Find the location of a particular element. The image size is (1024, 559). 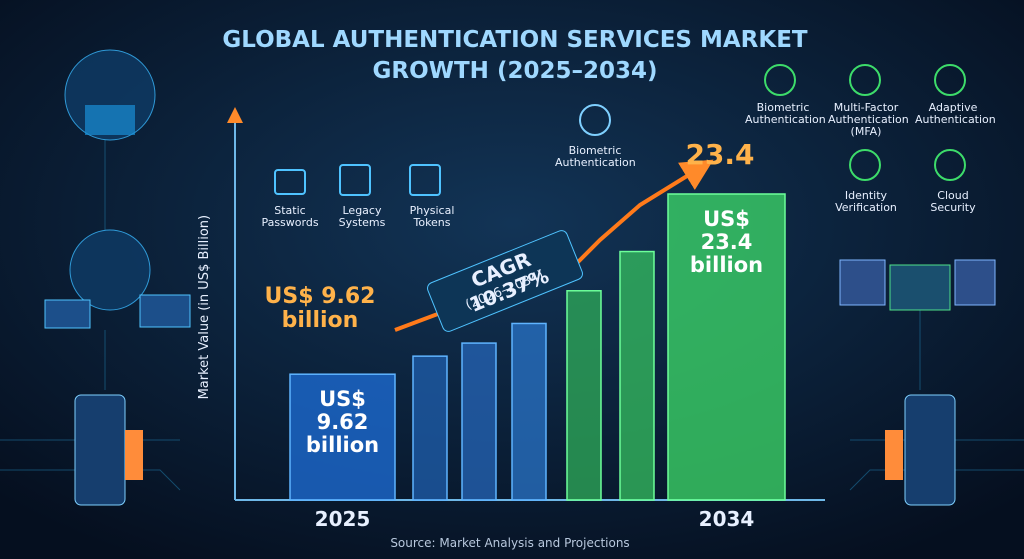

modern-label: Adaptive Authentication is located at coordinates (955, 114).